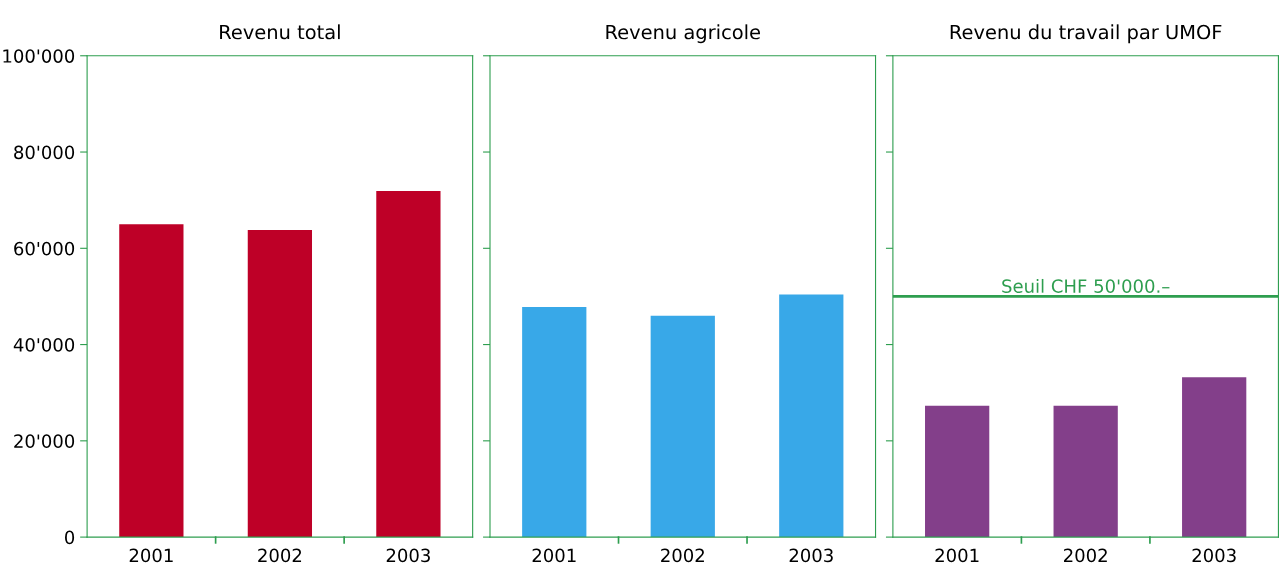 This screenshot has height=587, width=1281. What do you see at coordinates (683, 34) in the screenshot?
I see `chart-title: Revenu agricole` at bounding box center [683, 34].